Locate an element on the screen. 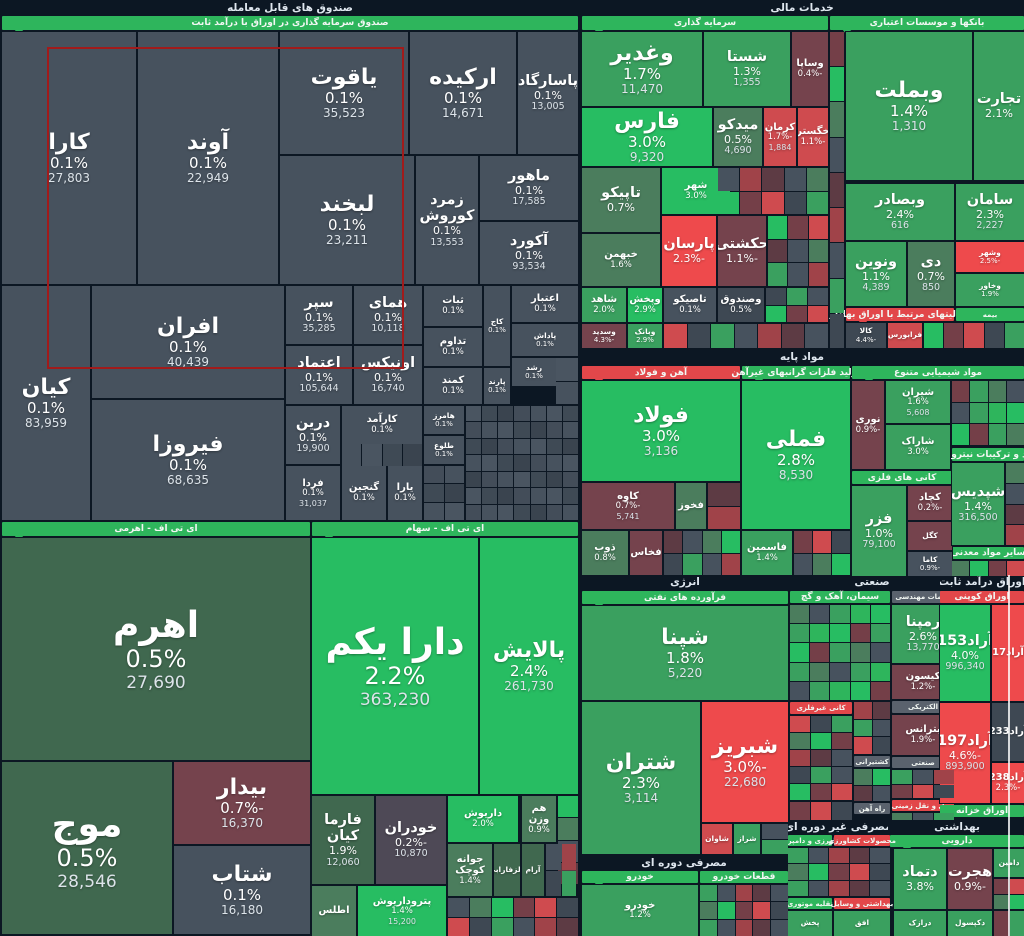  industry-bar: قطعات خودرو is located at coordinates (744, 877).